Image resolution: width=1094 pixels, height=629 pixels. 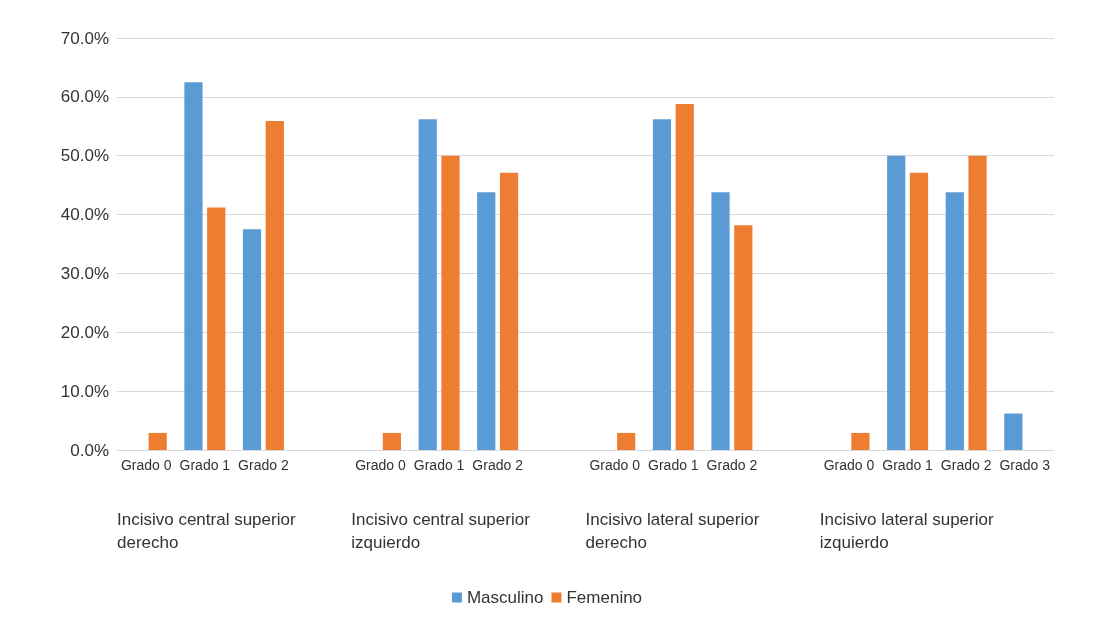 I want to click on y-tick-label: 40.0%, so click(x=84, y=215).